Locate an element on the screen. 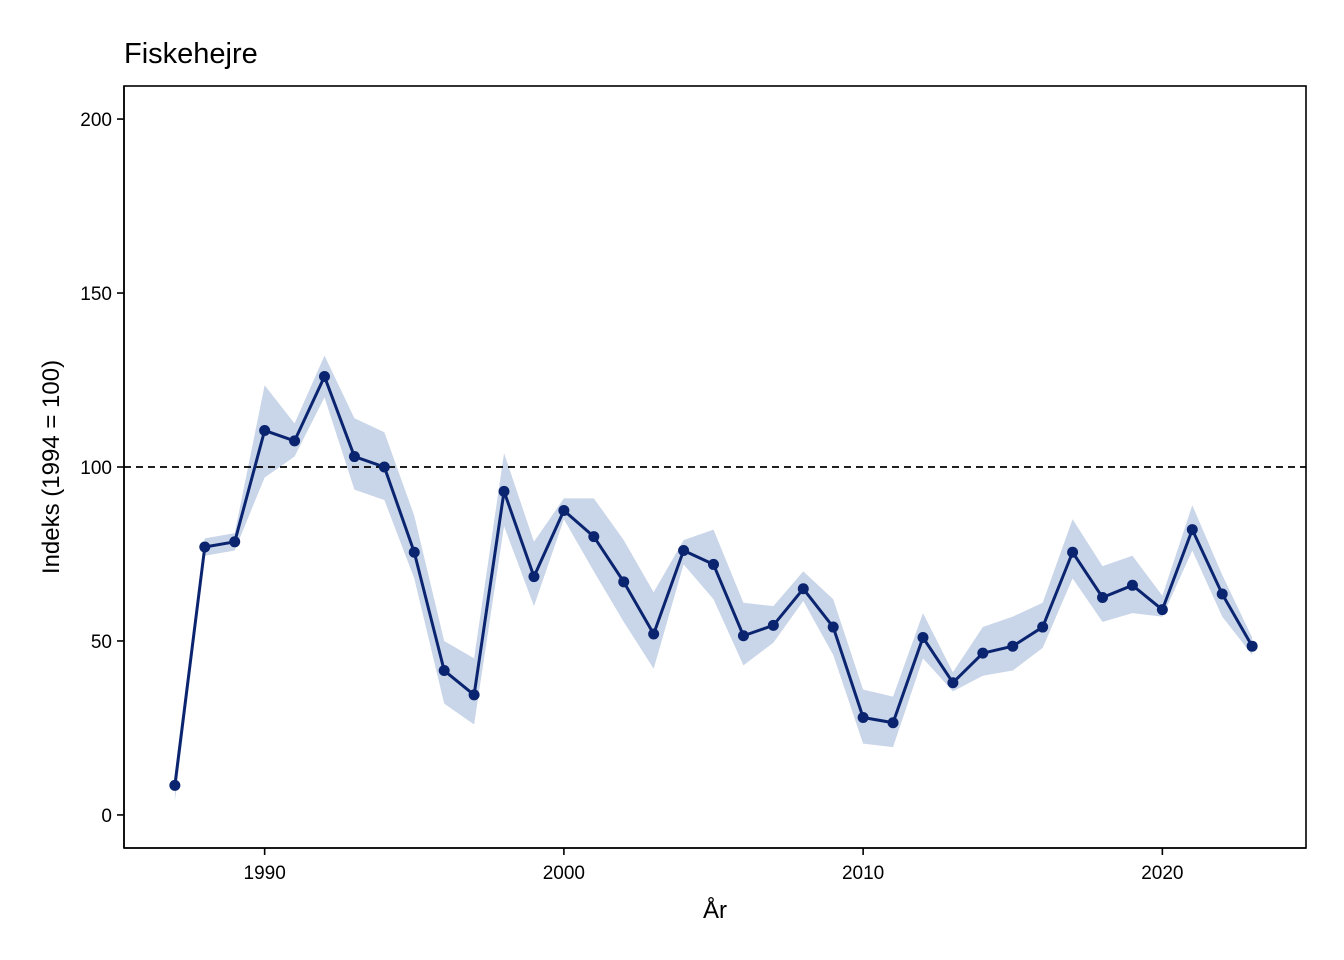 The image size is (1344, 960). data-point-1993 is located at coordinates (354, 457).